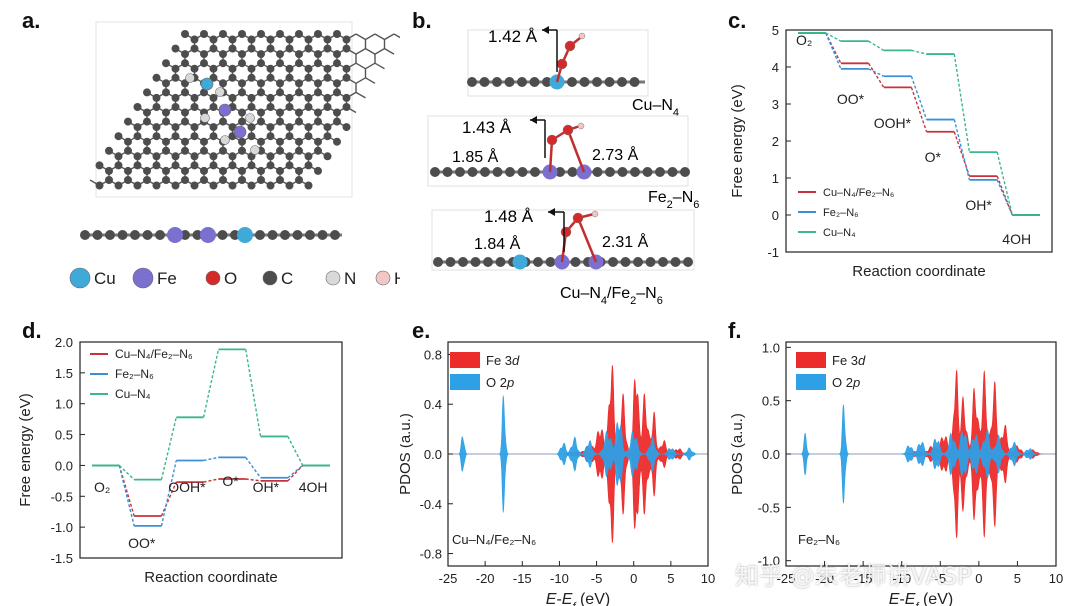 The image size is (1080, 606). I want to click on y-tick-label: 1, so click(775, 178).